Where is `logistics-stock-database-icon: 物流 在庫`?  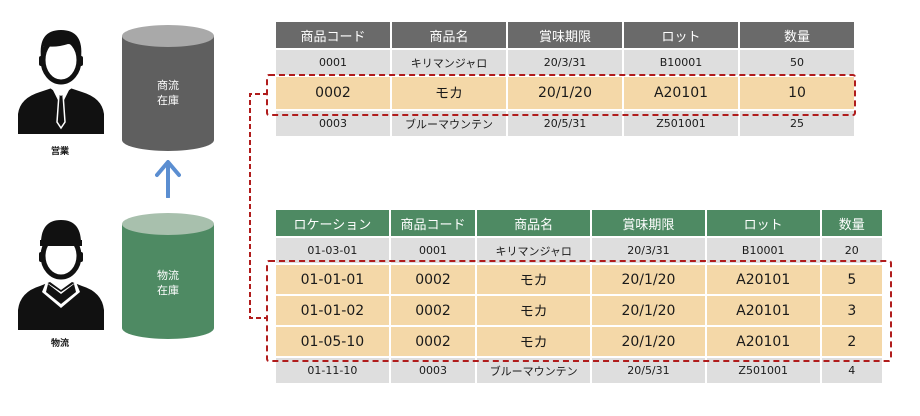 logistics-stock-database-icon: 物流 在庫 is located at coordinates (168, 276).